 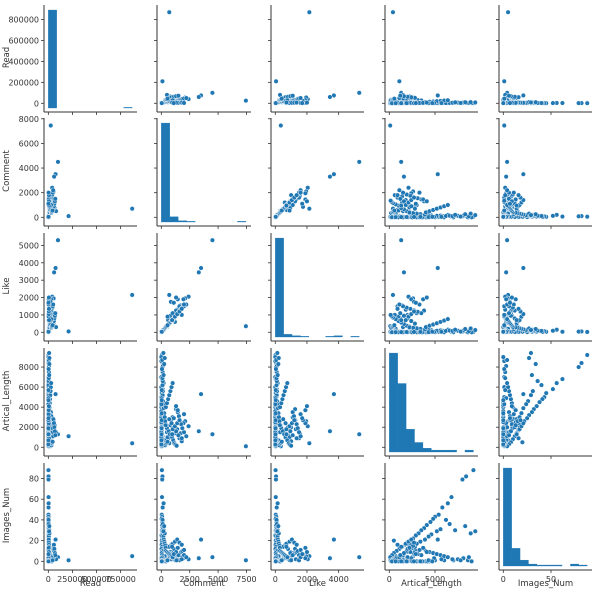 I want to click on x-tick-label: 0, so click(x=389, y=579).